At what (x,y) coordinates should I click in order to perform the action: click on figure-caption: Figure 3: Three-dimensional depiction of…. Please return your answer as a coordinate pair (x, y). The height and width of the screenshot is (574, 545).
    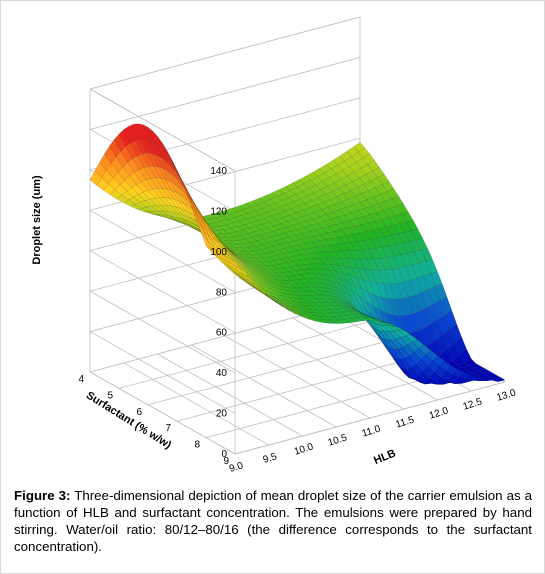
    Looking at the image, I should click on (273, 521).